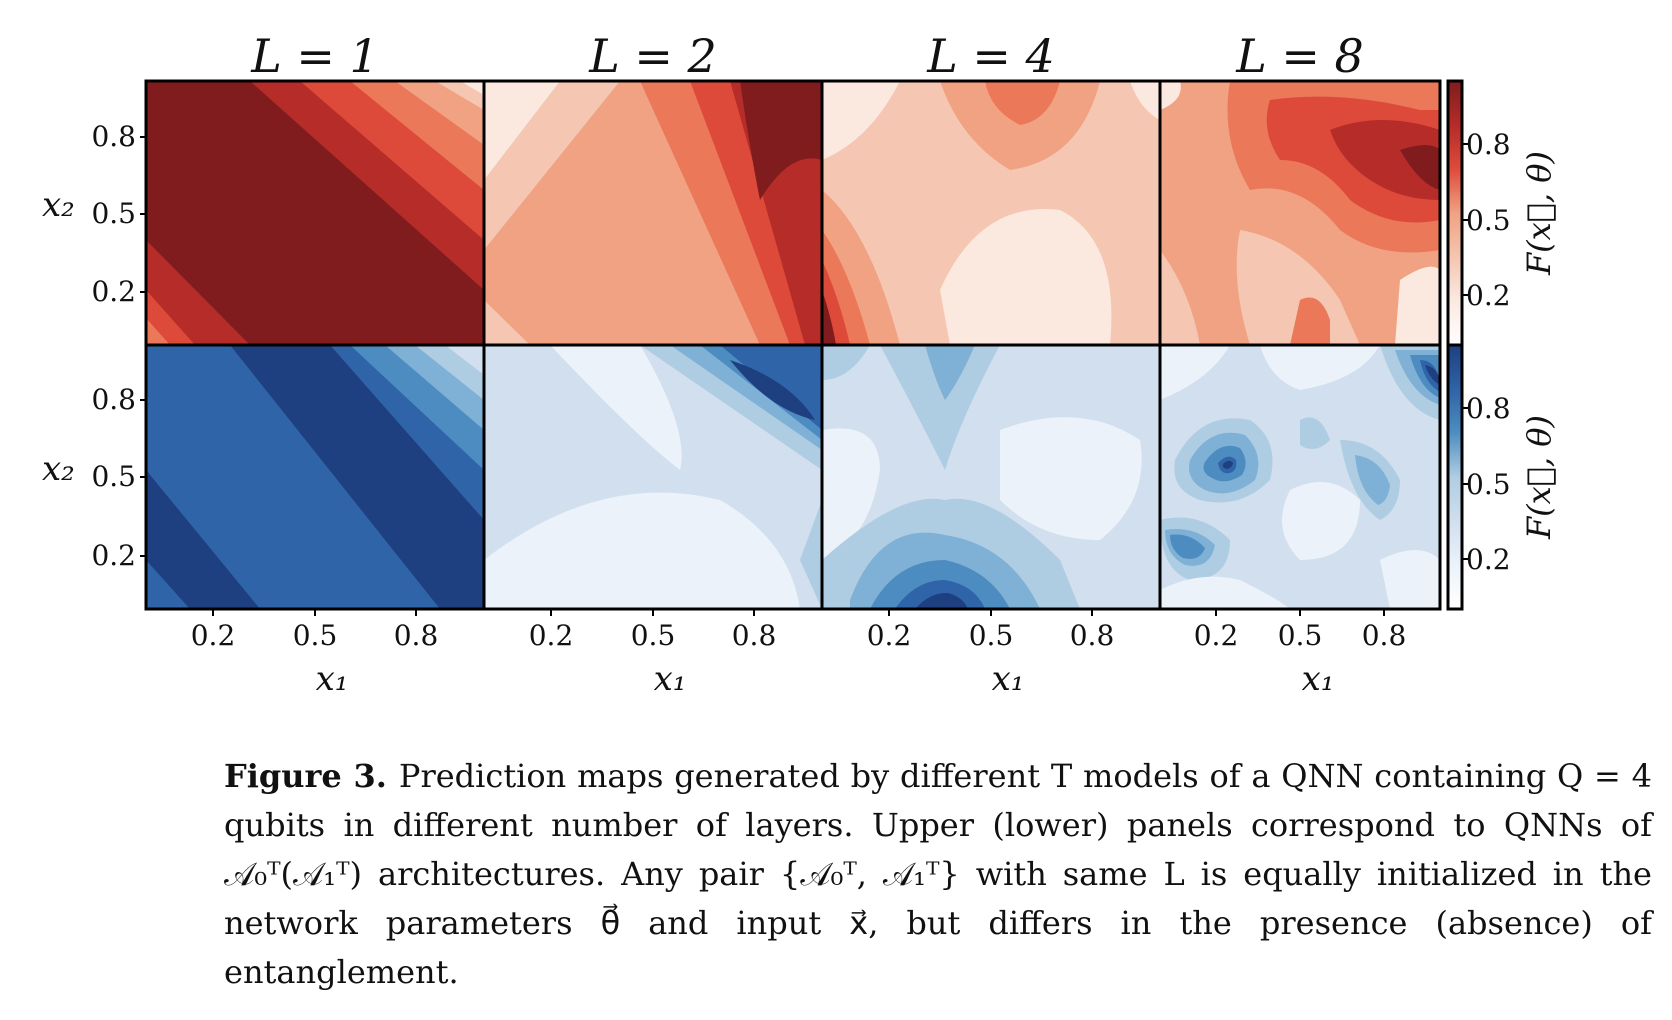  Describe the element at coordinates (416, 635) in the screenshot. I see `xtick-L1-2: 0.8` at that location.